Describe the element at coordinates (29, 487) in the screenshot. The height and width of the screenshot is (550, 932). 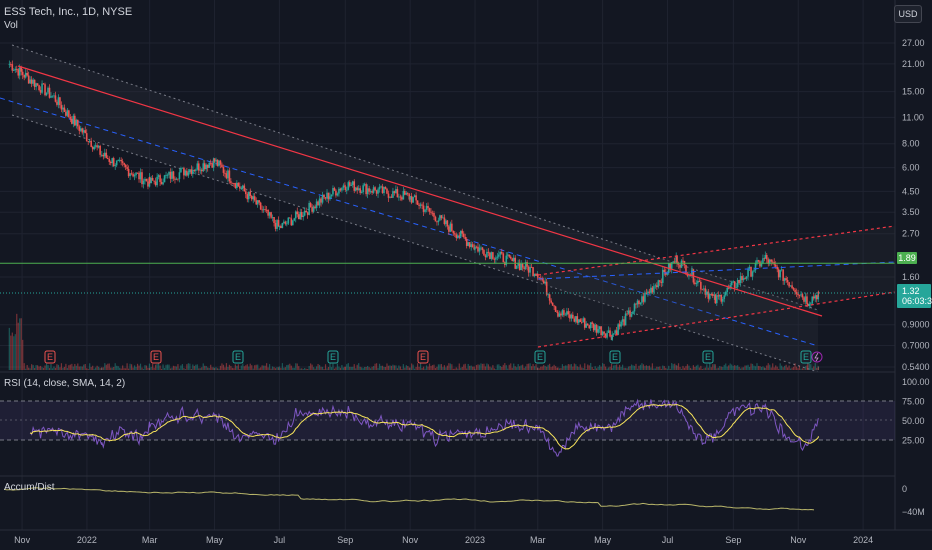
I see `accum-legend: Accum/Dist` at that location.